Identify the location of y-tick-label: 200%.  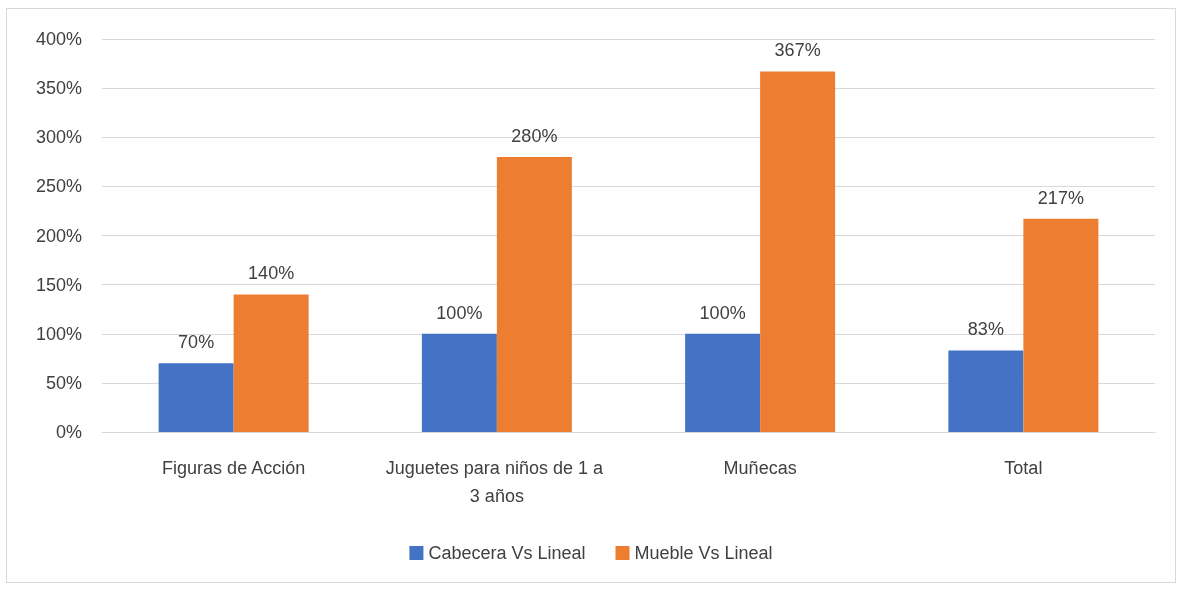
(58, 235).